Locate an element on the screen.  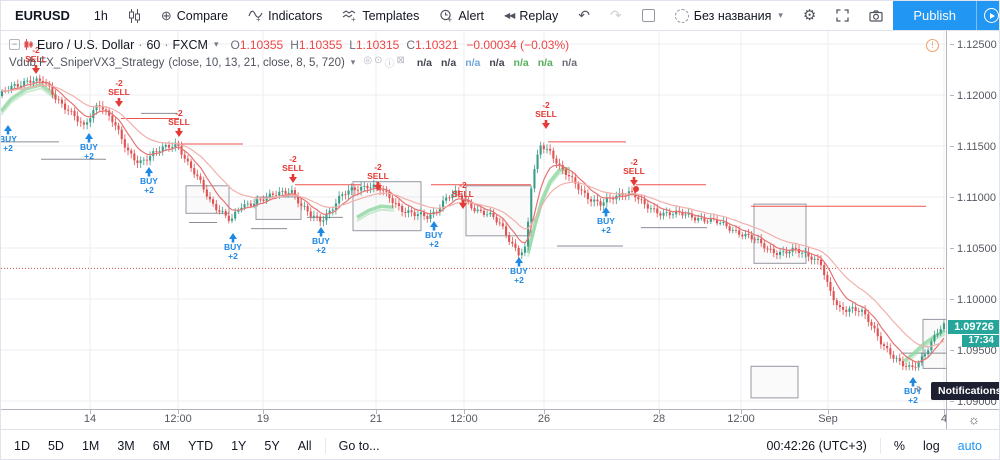
range-button-ytd: YTD is located at coordinates (201, 445).